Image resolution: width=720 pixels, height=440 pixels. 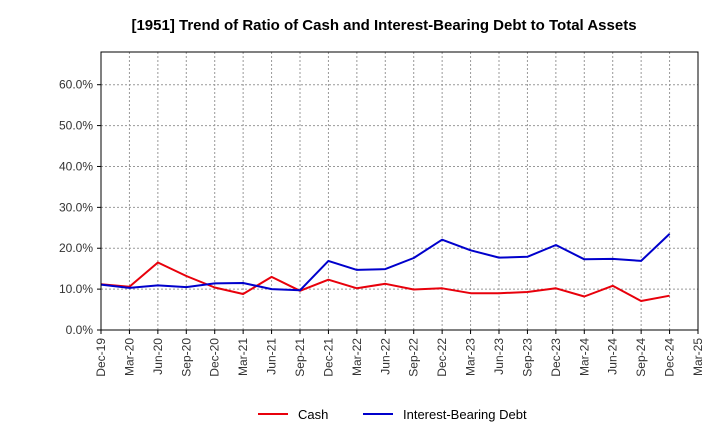 I want to click on x-tick-label: Dec-19, so click(x=101, y=357).